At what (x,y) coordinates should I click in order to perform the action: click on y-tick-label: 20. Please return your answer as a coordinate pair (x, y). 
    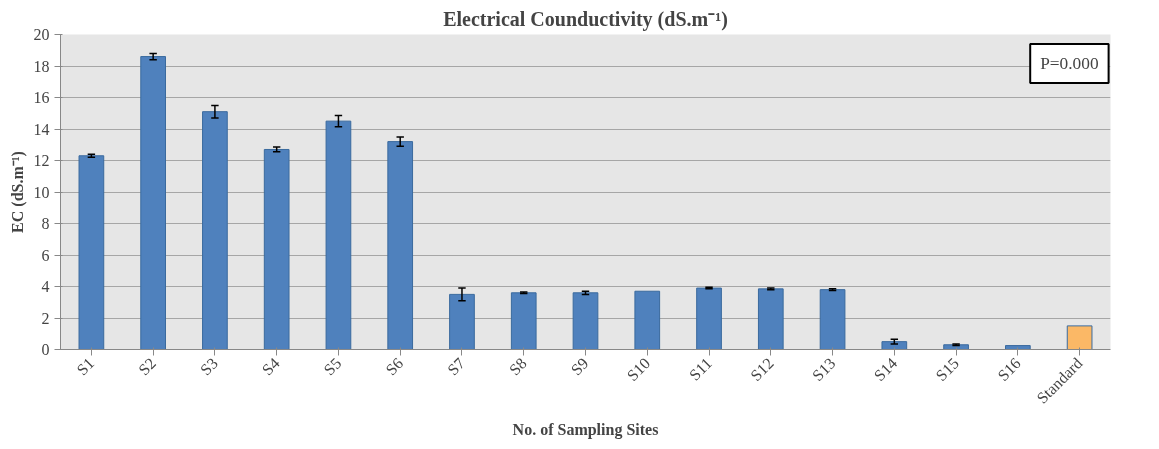
    Looking at the image, I should click on (41, 34).